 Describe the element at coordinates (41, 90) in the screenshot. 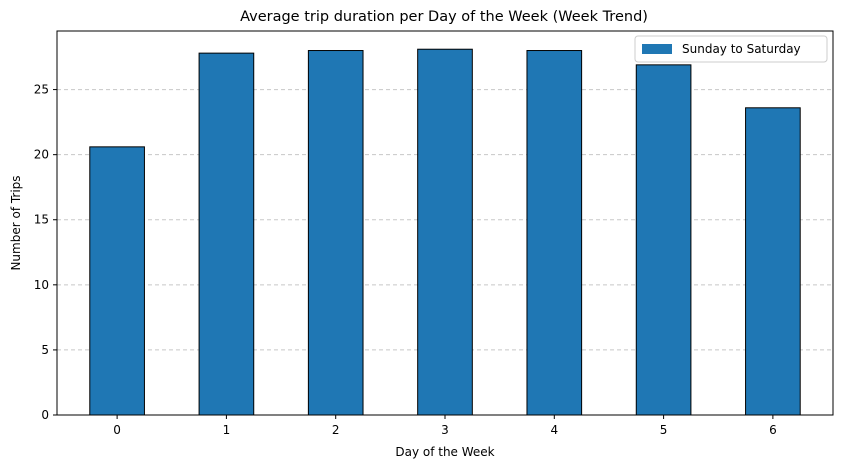

I see `y-tick-label: 25` at that location.